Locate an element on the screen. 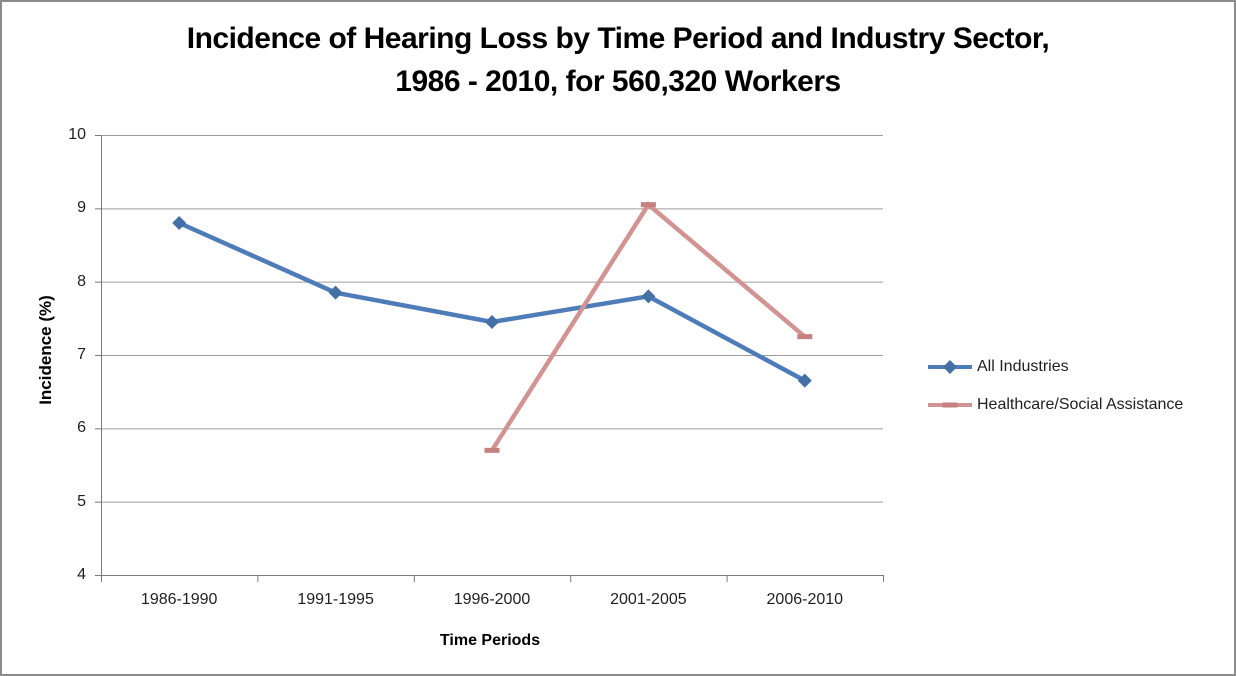 The image size is (1236, 676). legend-swatch-line-dash-icon is located at coordinates (950, 405).